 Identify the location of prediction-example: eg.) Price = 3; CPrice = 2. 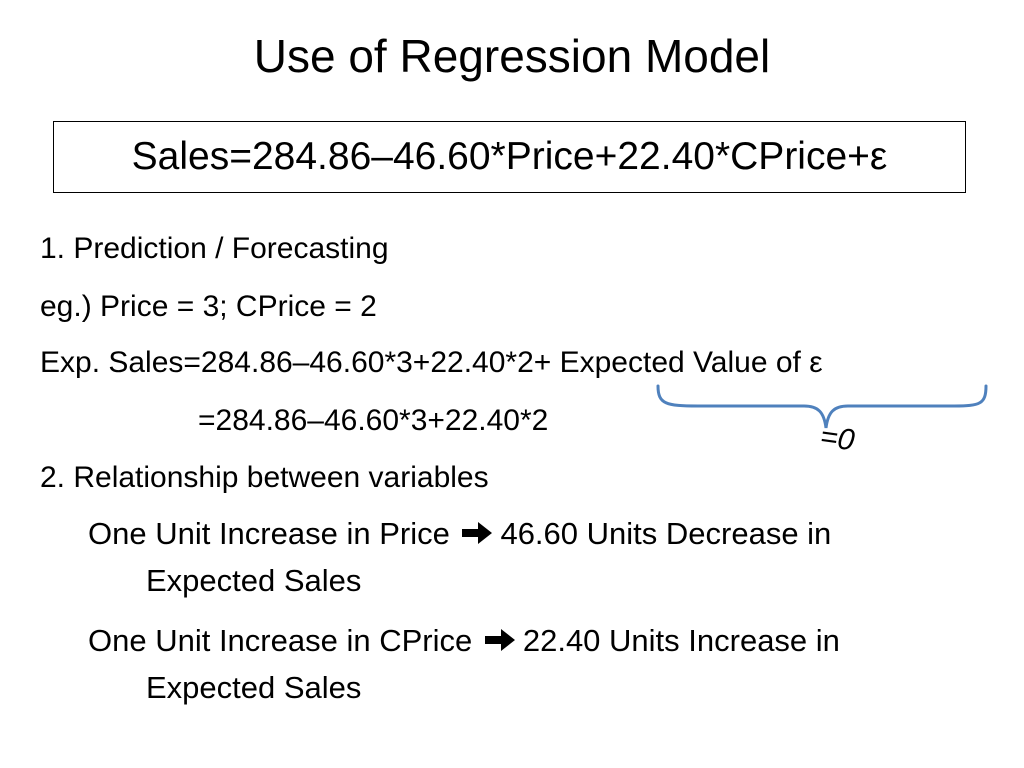
(208, 307).